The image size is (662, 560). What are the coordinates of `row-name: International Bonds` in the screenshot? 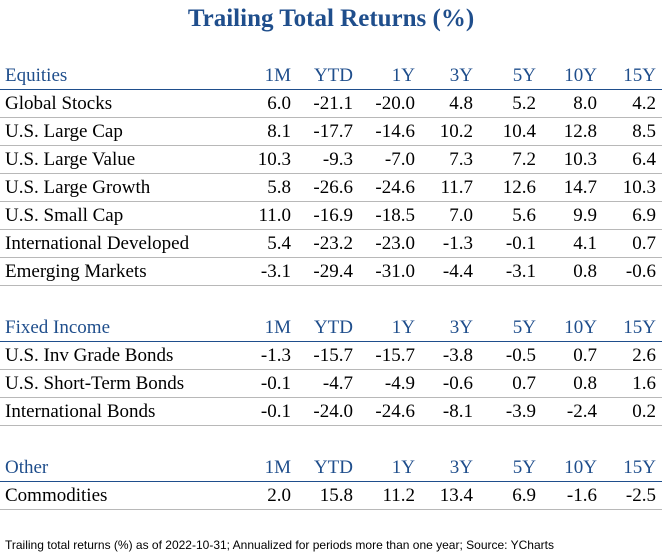 It's located at (80, 411).